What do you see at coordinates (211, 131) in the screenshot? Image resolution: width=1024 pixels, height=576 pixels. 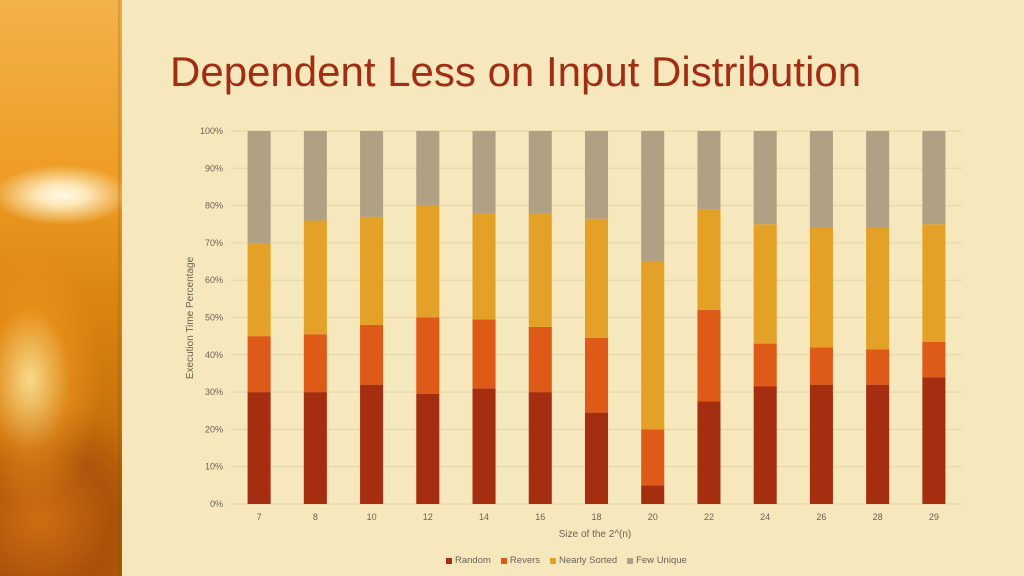 I see `y-tick-label: 100%` at bounding box center [211, 131].